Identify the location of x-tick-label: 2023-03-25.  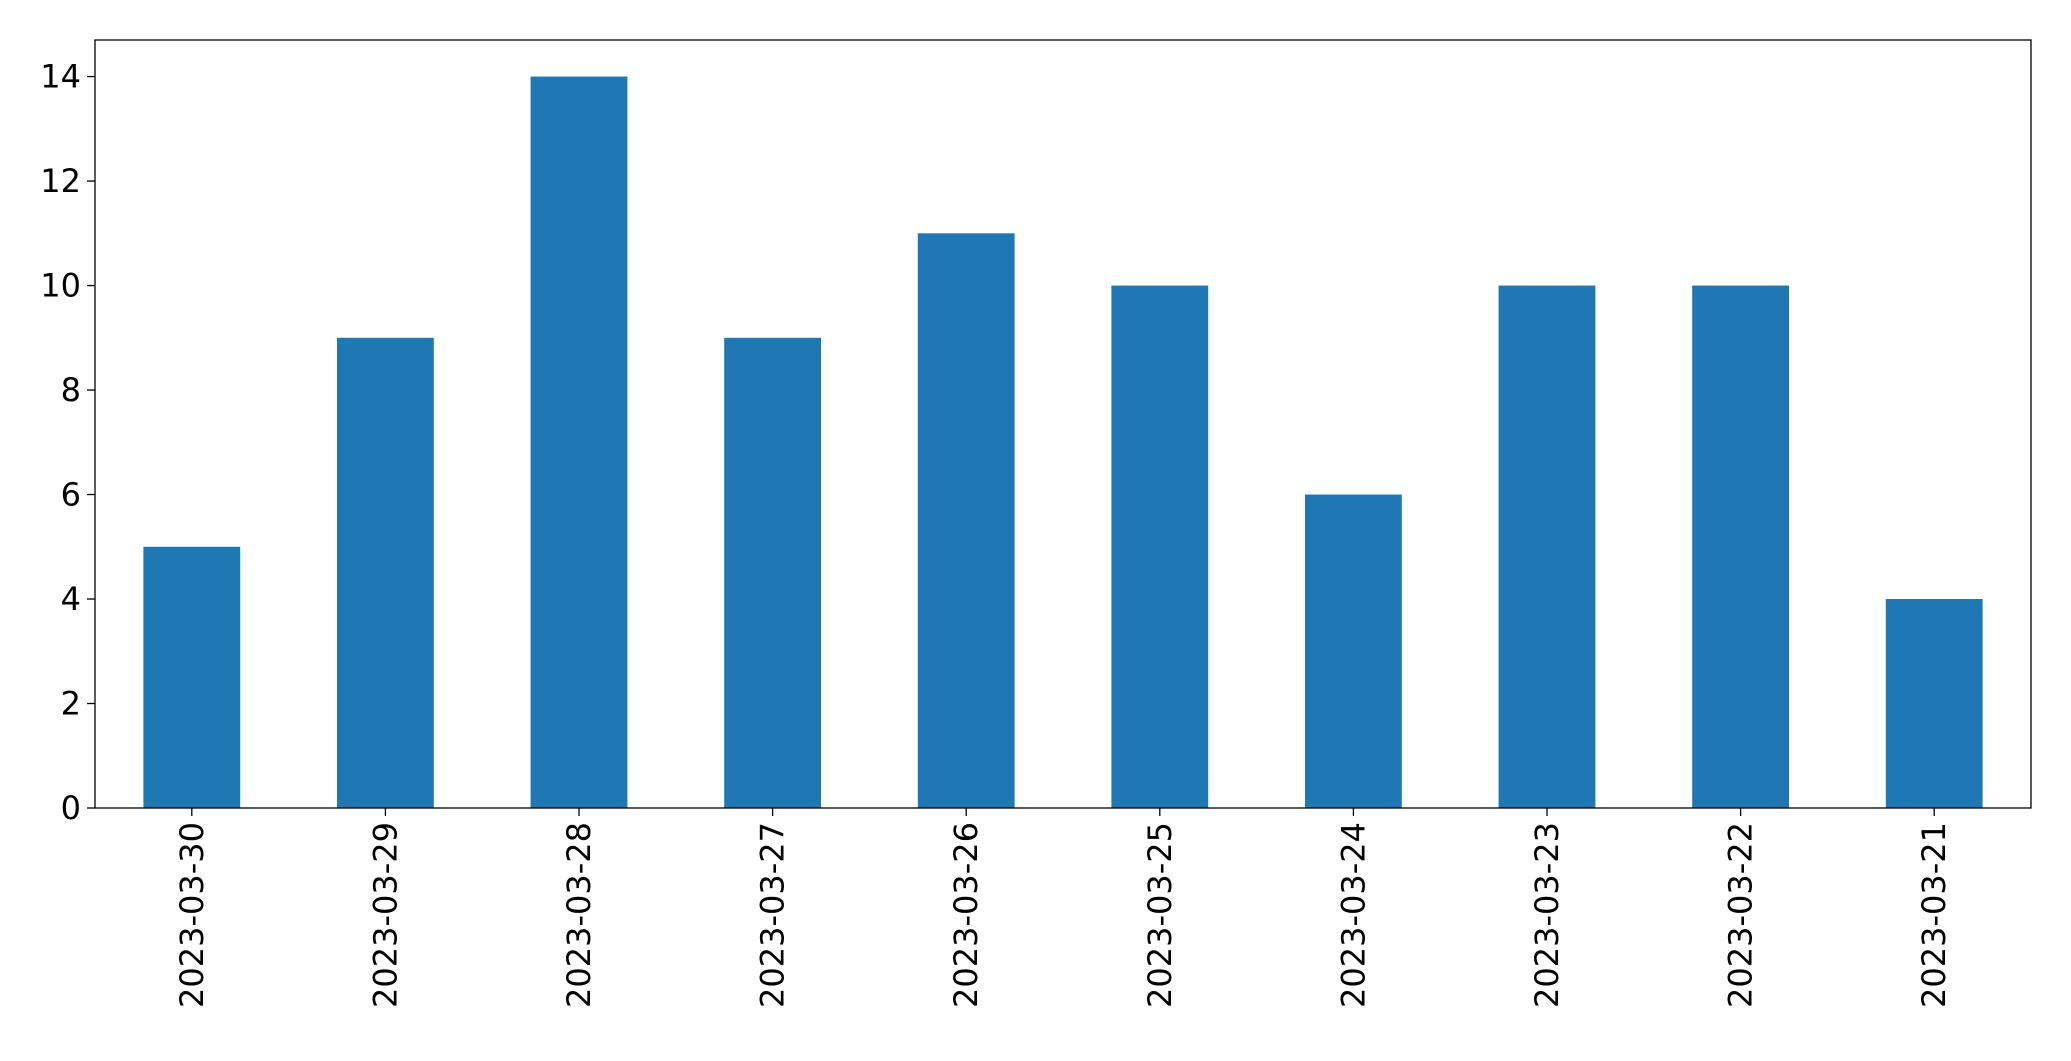
(1160, 915).